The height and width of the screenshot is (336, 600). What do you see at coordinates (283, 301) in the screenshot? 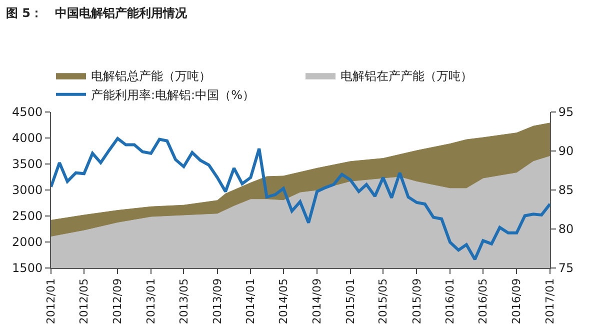
I see `x-tick-label: 2014/05` at bounding box center [283, 301].